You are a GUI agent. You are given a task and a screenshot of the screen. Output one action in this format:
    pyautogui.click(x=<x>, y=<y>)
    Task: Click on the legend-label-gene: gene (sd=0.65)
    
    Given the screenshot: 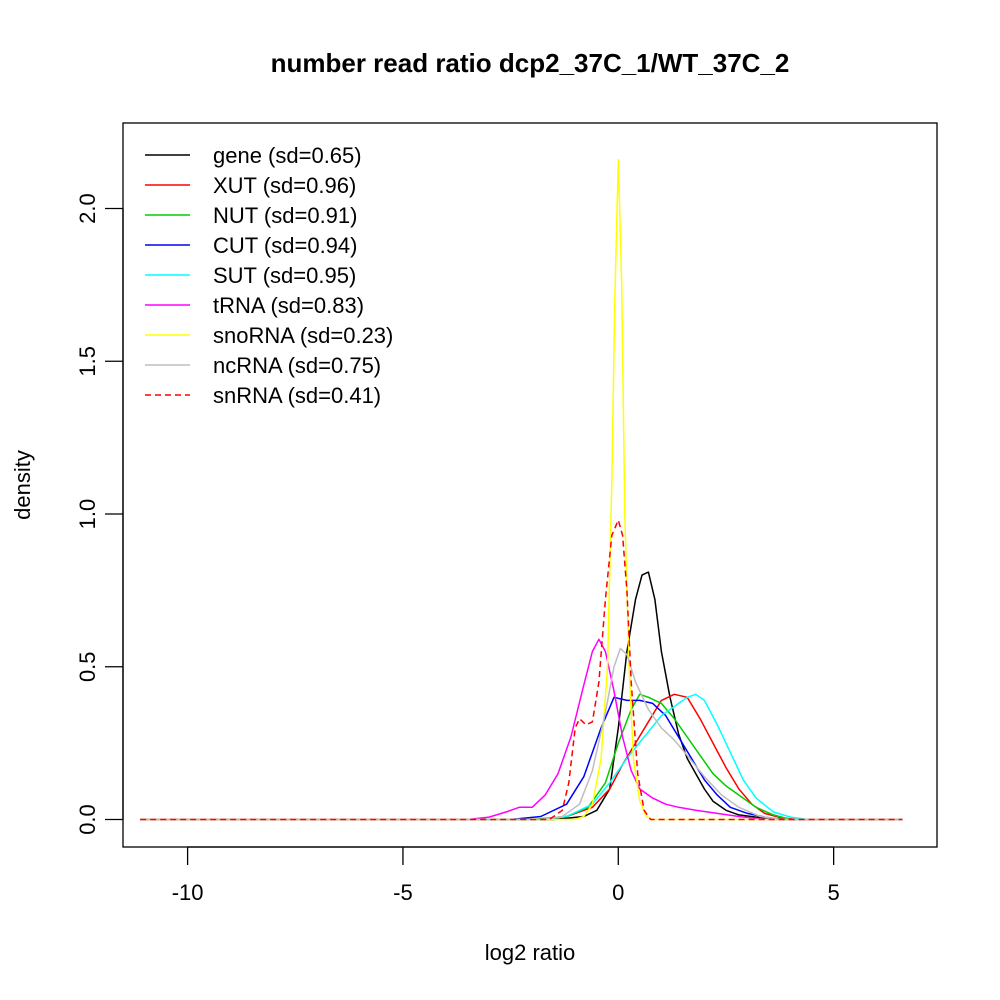 What is the action you would take?
    pyautogui.click(x=287, y=155)
    